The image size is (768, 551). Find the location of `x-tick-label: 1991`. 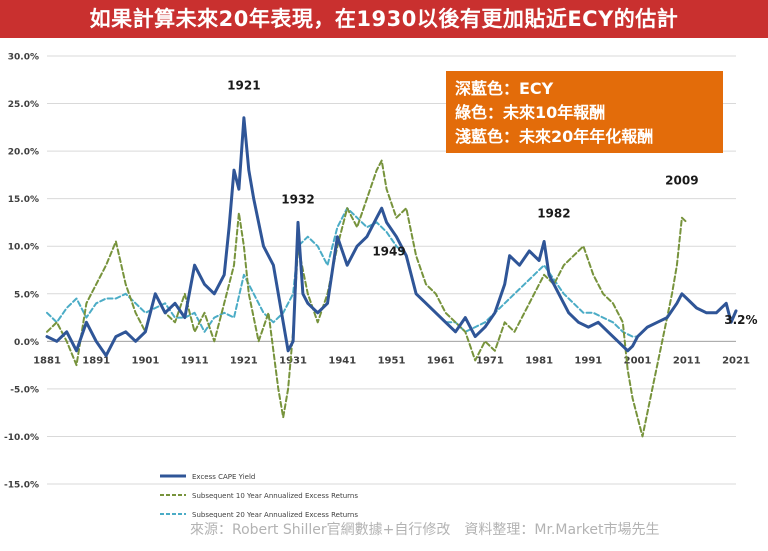

x-tick-label: 1991 is located at coordinates (588, 360).